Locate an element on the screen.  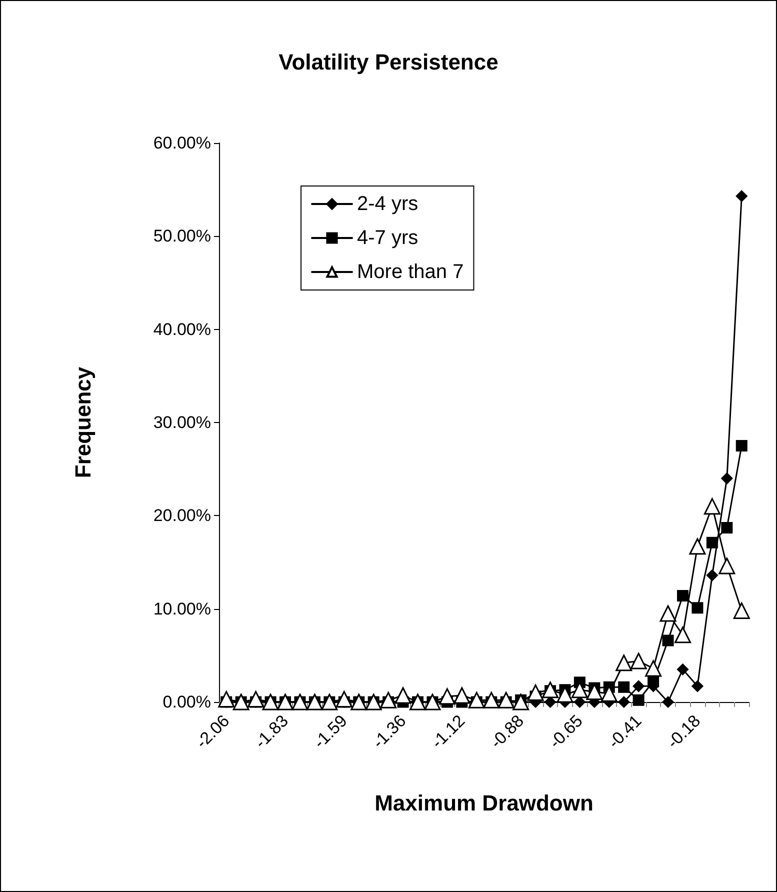
y-tick-label: 20.00% is located at coordinates (182, 516).